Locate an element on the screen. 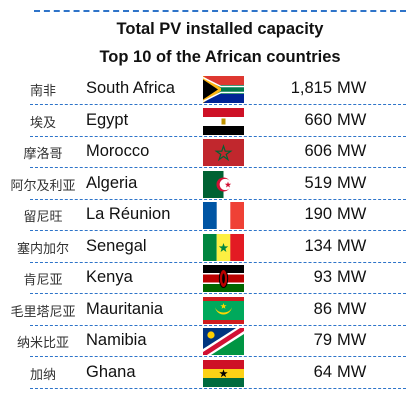 This screenshot has height=403, width=410. table-row: 肯尼亚 Kenya 93 MW is located at coordinates (205, 278).